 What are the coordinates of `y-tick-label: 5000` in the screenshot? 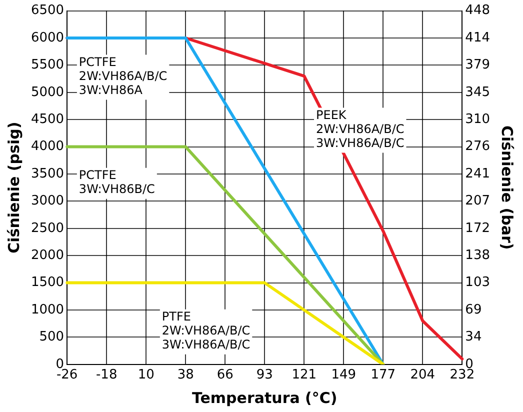 It's located at (47, 92).